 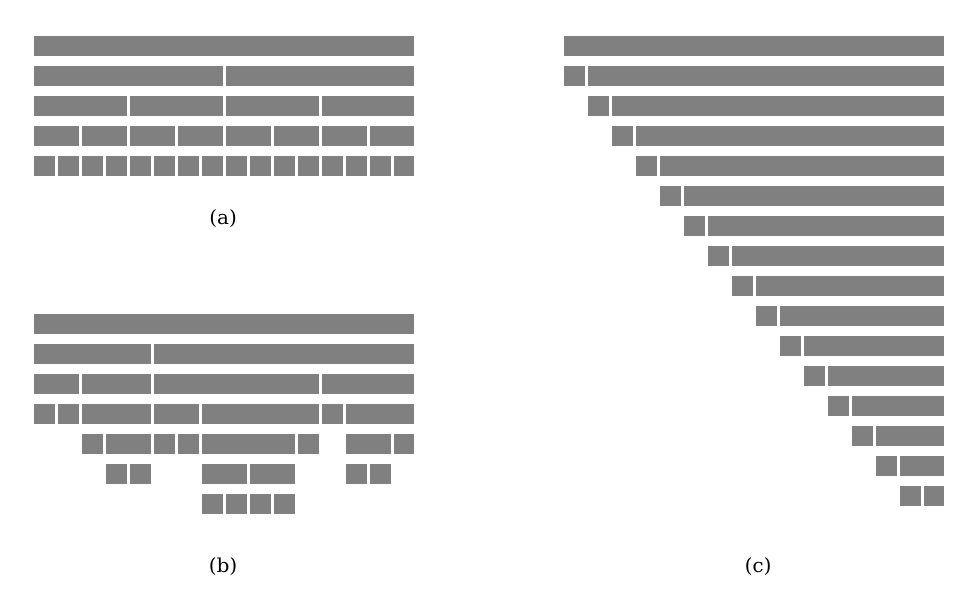 What do you see at coordinates (116, 384) in the screenshot?
I see `block-b-r2-s1` at bounding box center [116, 384].